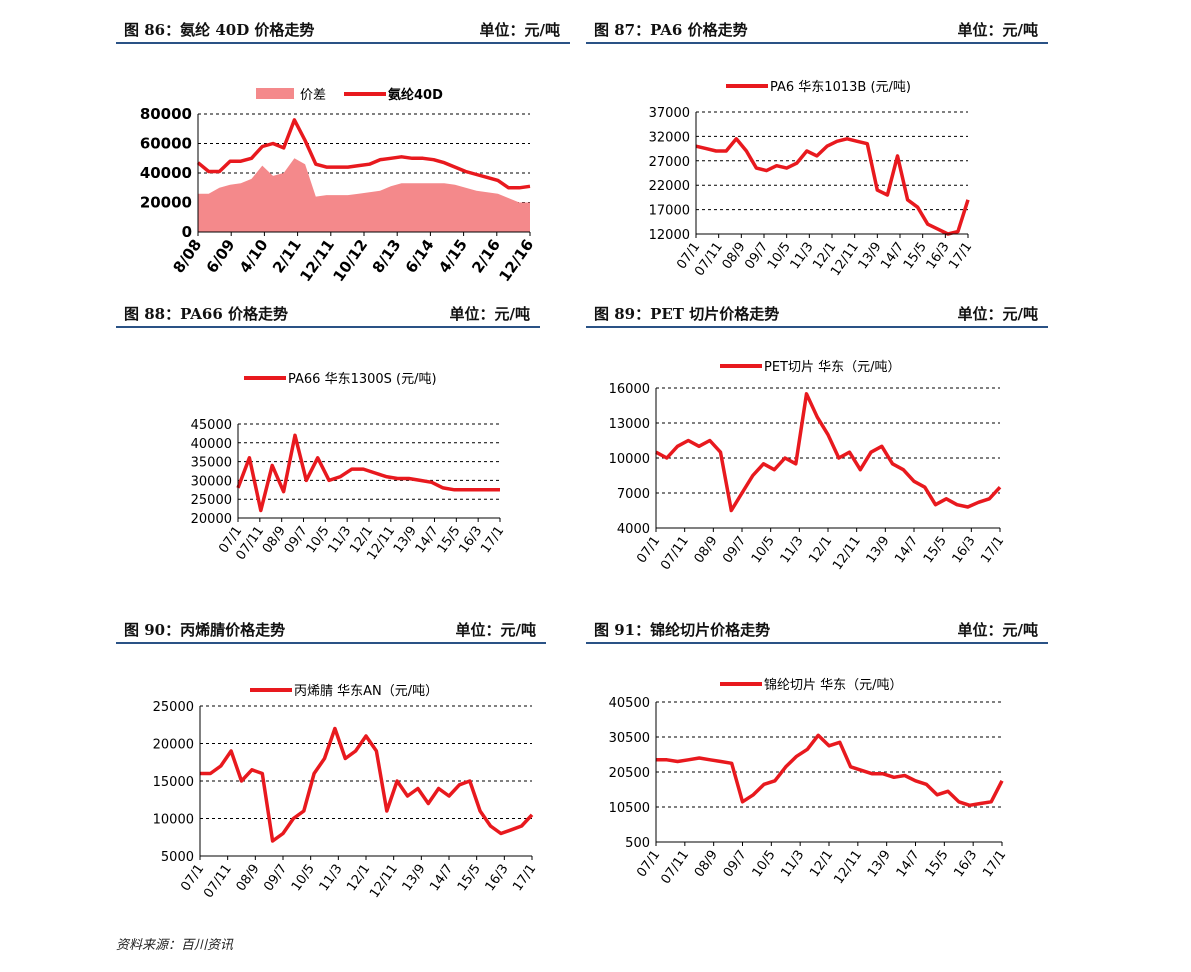  I want to click on y-tick-label: 15000, so click(173, 782).